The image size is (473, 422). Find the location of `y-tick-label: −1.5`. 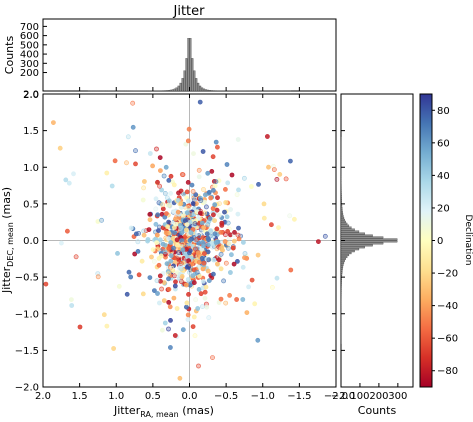

y-tick-label: −1.5 is located at coordinates (27, 351).